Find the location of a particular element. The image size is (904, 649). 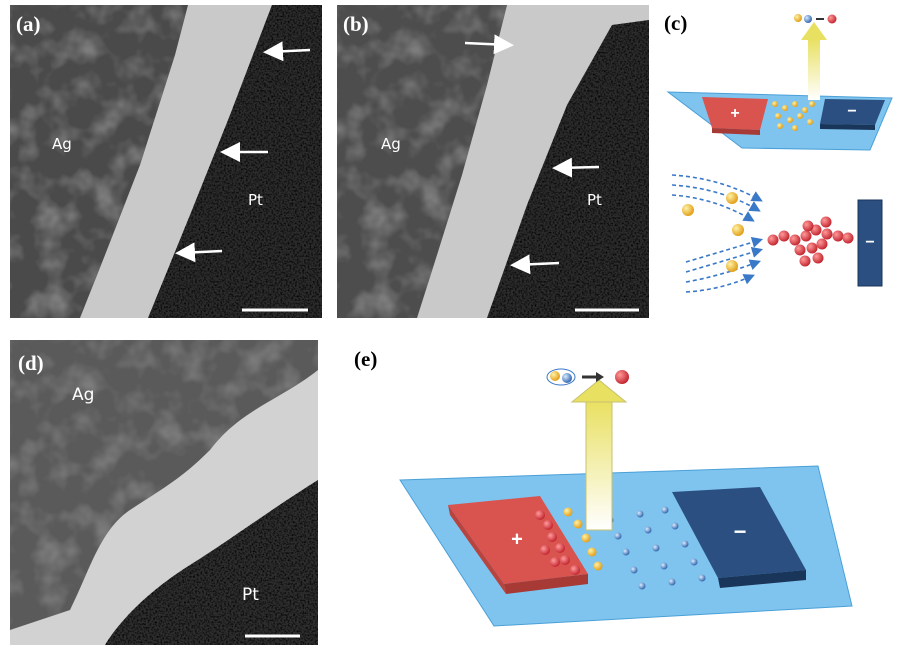

panel-label: (e) is located at coordinates (365, 359).